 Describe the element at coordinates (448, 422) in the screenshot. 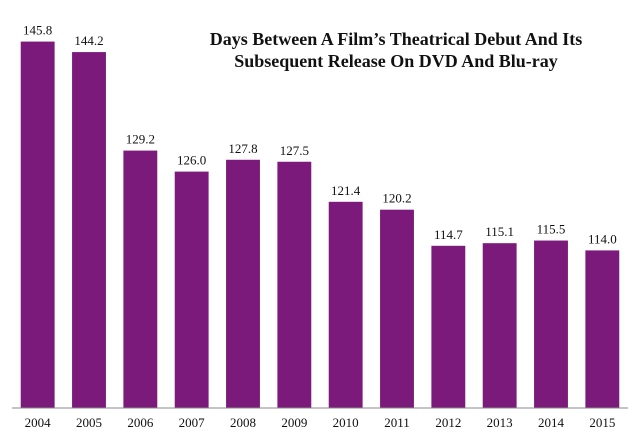

I see `x-tick-label-2012: 2012` at that location.